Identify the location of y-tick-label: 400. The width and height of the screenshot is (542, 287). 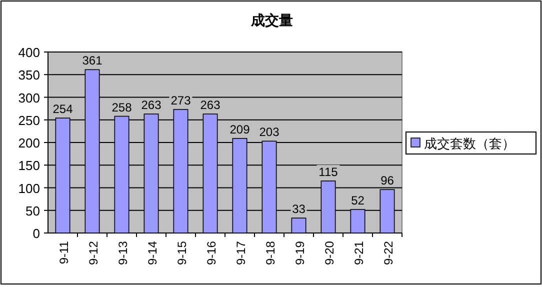
(29, 52).